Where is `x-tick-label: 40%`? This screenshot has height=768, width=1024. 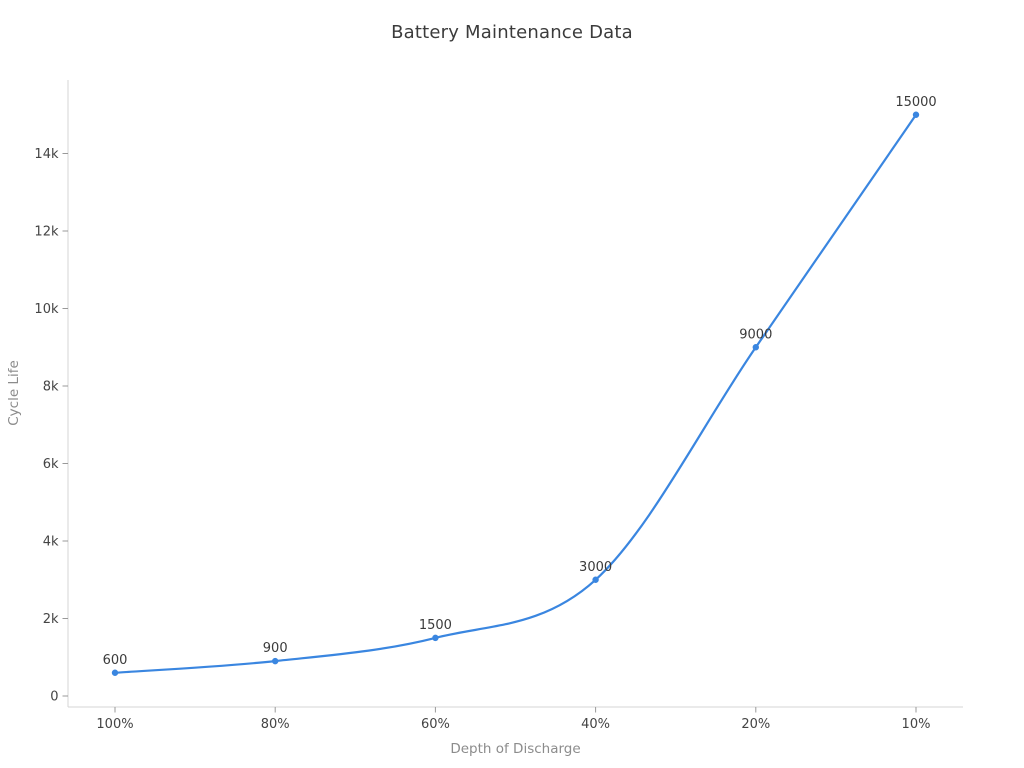
x-tick-label: 40% is located at coordinates (595, 724).